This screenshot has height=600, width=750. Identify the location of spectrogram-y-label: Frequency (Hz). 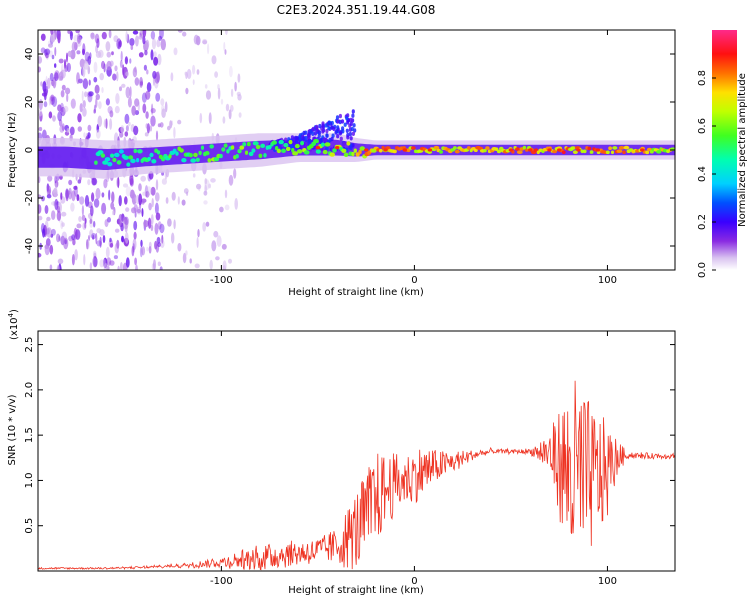
(12, 150).